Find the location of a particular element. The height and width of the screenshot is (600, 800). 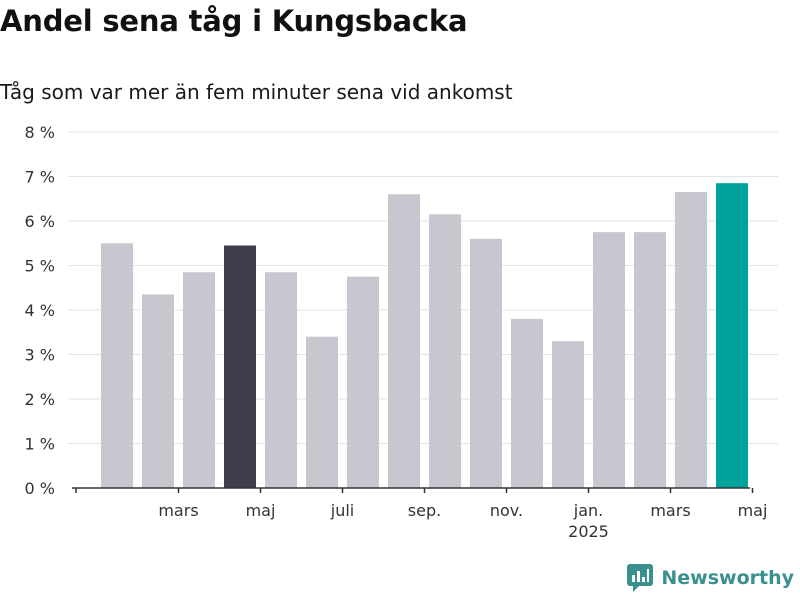

y-tick-label: 4 % is located at coordinates (40, 310).